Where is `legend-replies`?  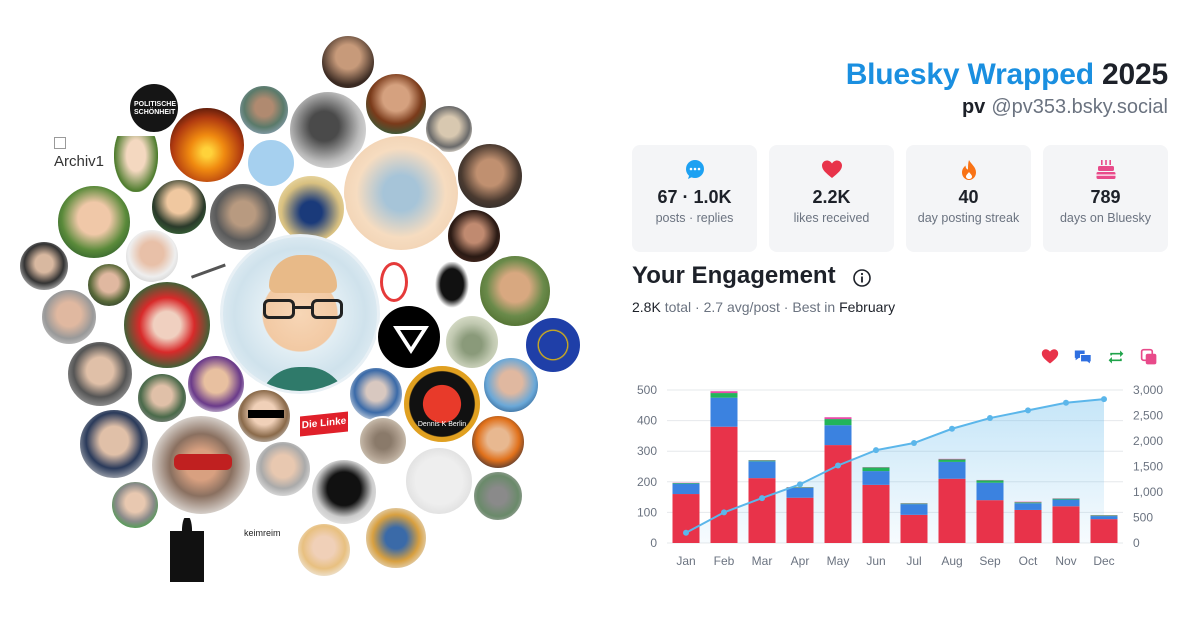
legend-replies is located at coordinates (1083, 357).